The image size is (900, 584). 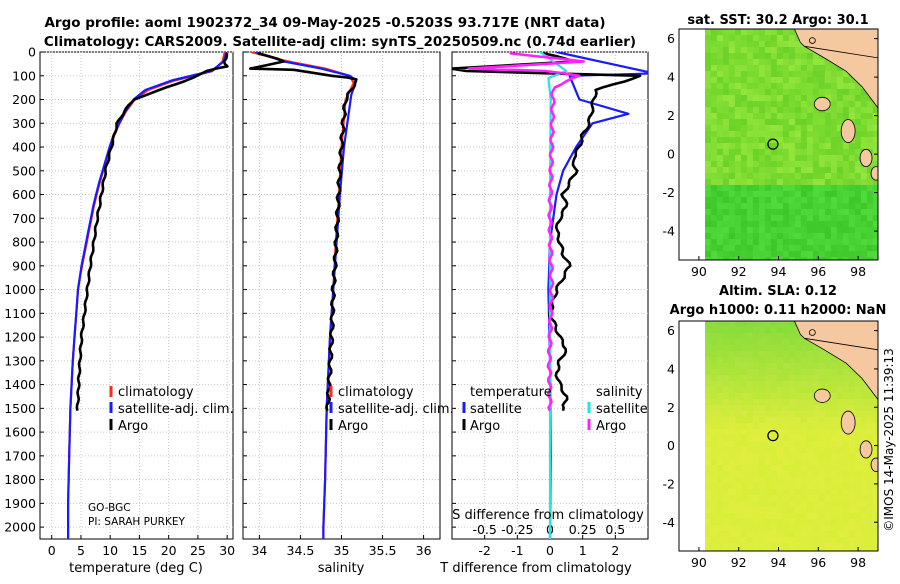 What do you see at coordinates (550, 550) in the screenshot?
I see `x-tick-label: 0` at bounding box center [550, 550].